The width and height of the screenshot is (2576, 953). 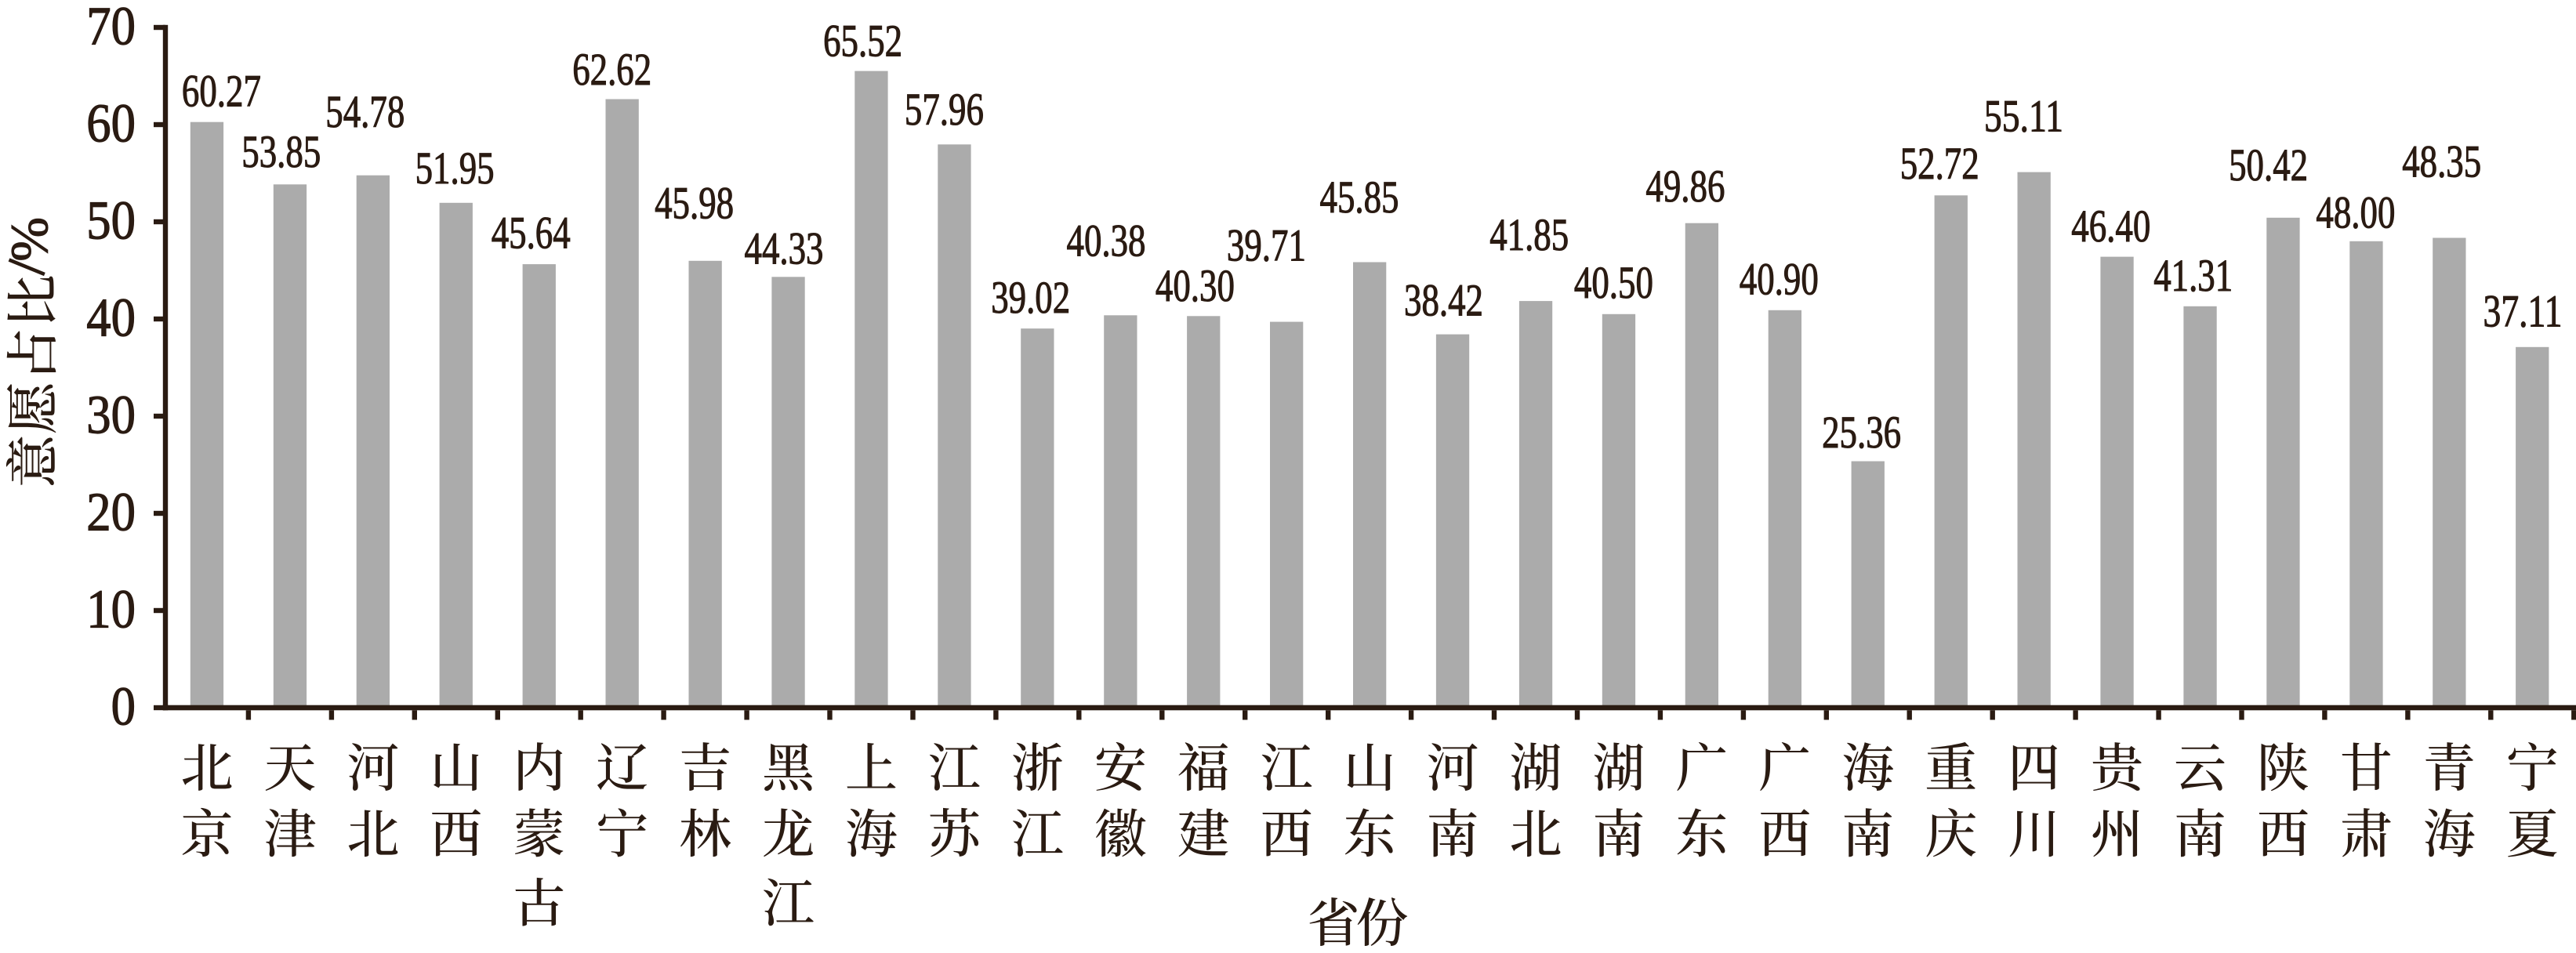 I want to click on svg-text: 50.42, so click(x=2268, y=165).